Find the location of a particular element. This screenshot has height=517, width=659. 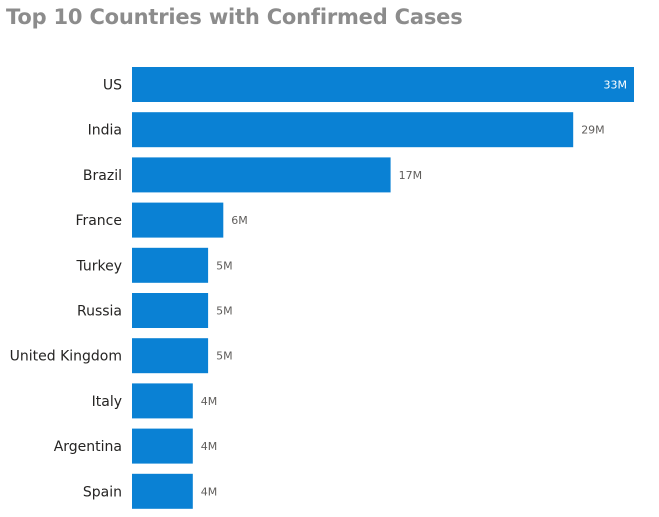

bar-france is located at coordinates (178, 220).